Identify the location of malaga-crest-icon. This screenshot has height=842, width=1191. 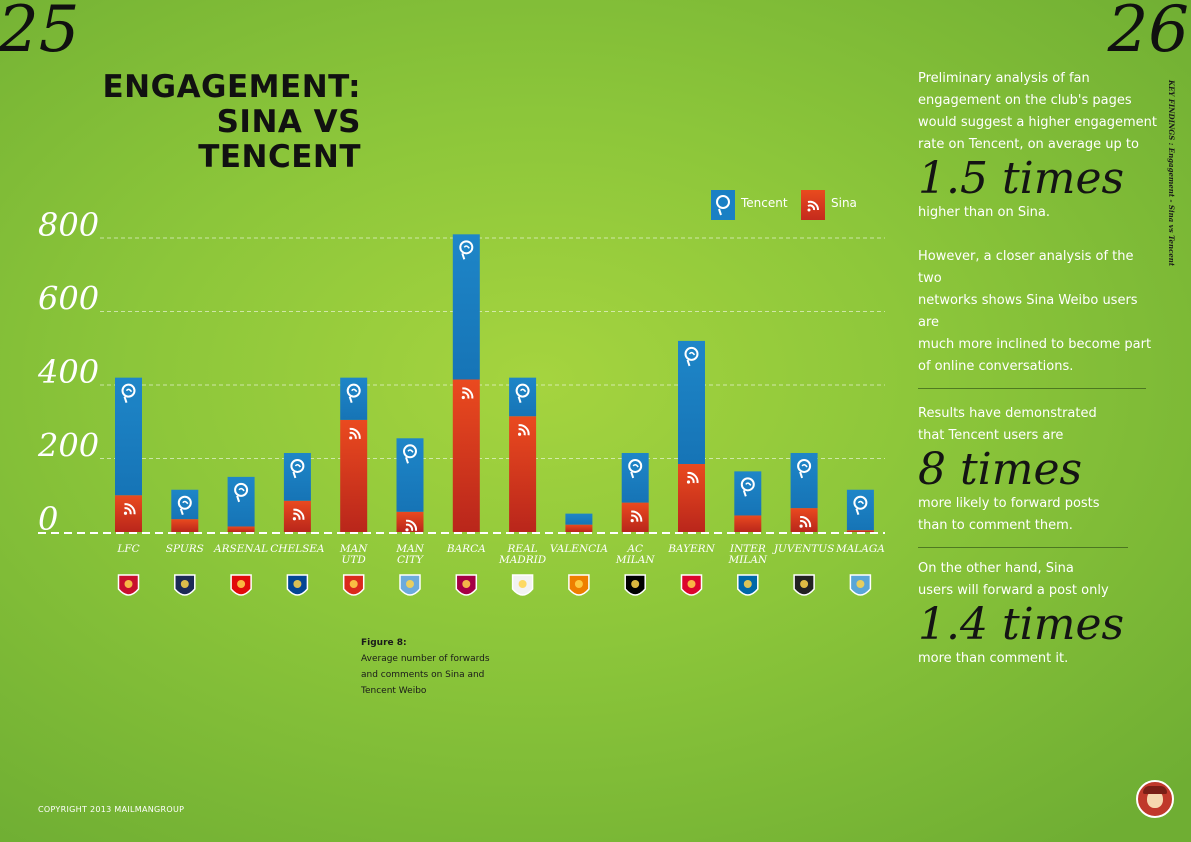
(860, 585).